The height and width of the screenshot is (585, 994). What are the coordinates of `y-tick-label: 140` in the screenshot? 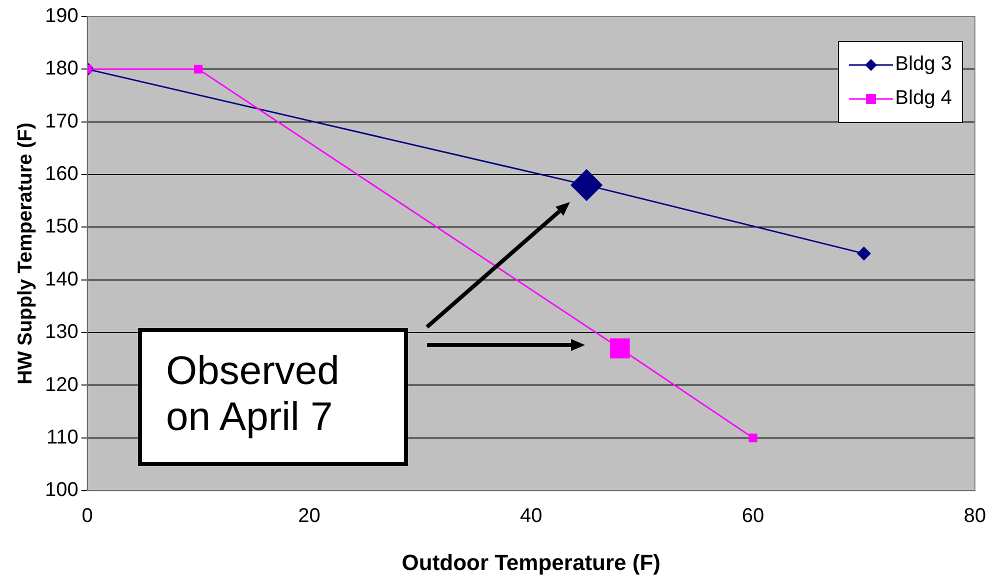 It's located at (61, 279).